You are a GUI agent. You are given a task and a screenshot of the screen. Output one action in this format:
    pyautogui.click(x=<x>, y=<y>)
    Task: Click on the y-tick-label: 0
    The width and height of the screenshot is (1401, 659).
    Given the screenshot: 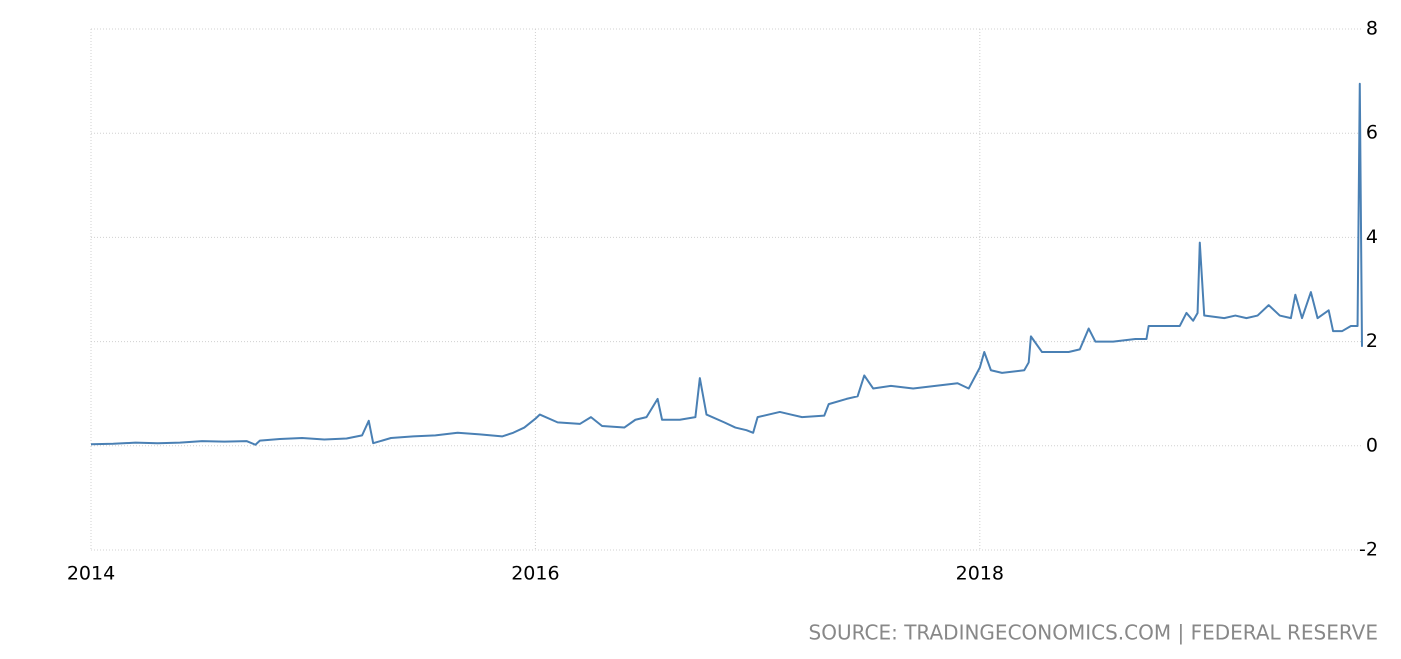 What is the action you would take?
    pyautogui.click(x=1372, y=445)
    